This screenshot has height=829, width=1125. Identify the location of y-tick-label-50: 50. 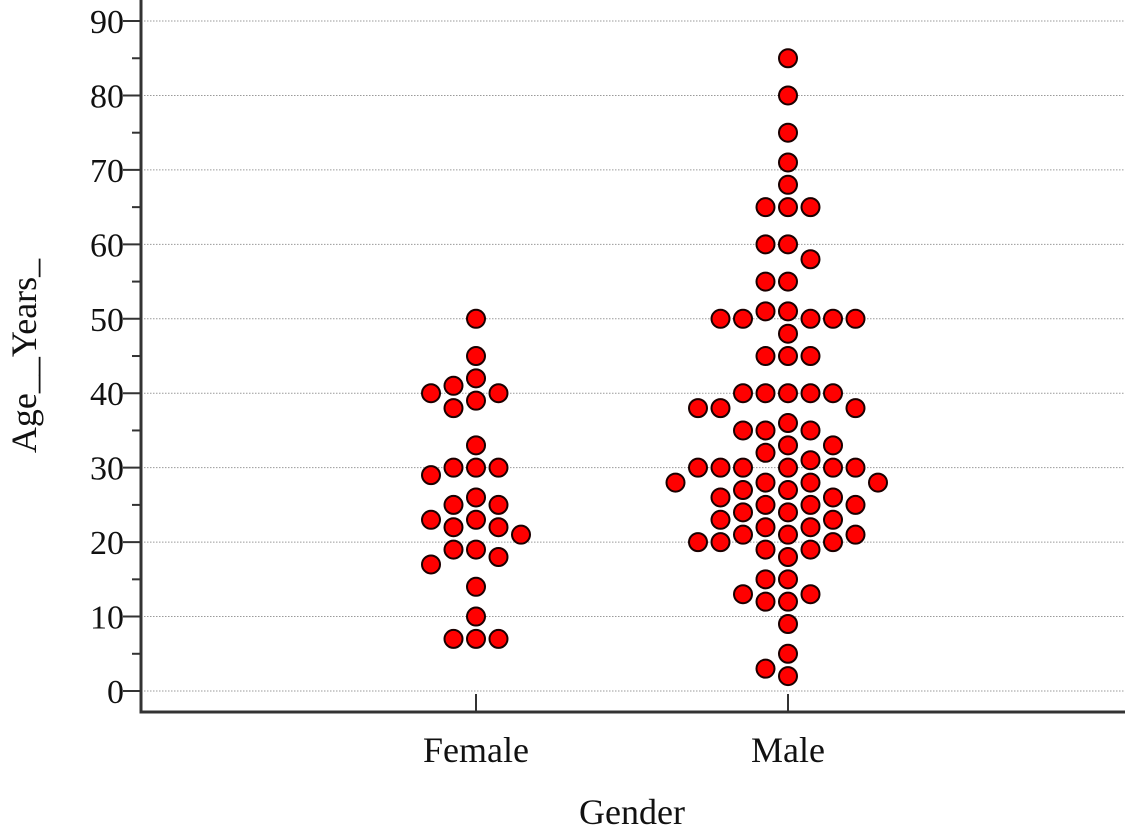
(107, 320).